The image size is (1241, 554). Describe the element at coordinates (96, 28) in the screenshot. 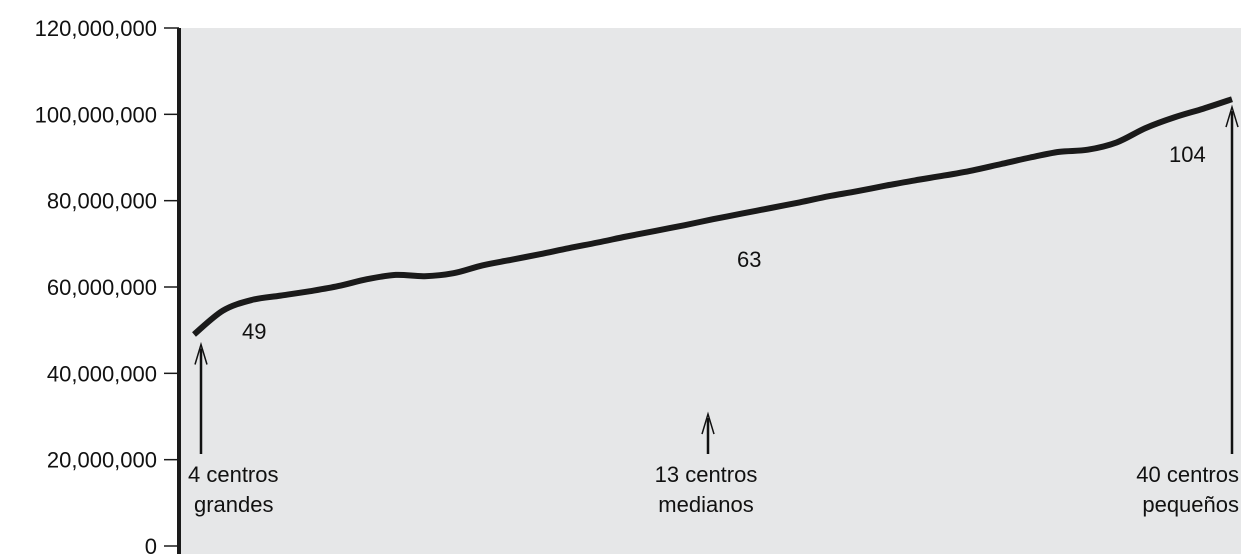

I see `y-tick-label: 120,000,000` at that location.